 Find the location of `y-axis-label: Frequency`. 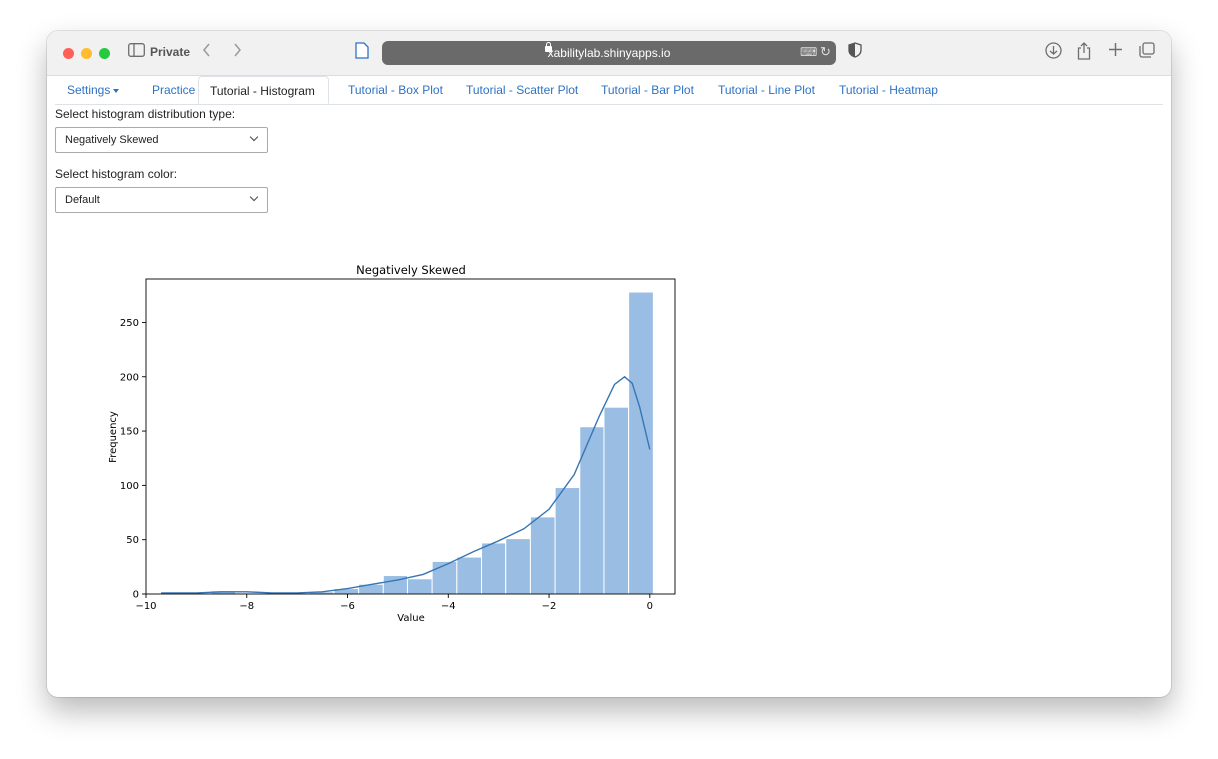

y-axis-label: Frequency is located at coordinates (113, 437).